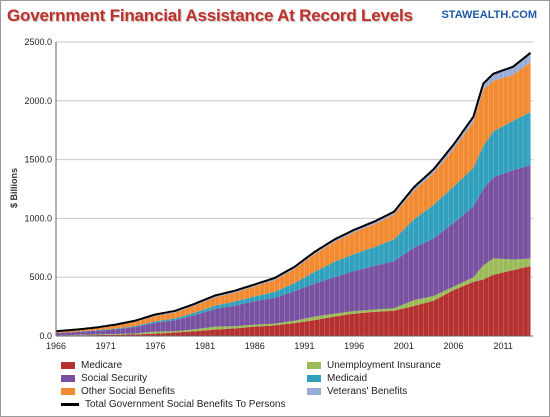  Describe the element at coordinates (56, 346) in the screenshot. I see `x-tick-label: 1966` at that location.